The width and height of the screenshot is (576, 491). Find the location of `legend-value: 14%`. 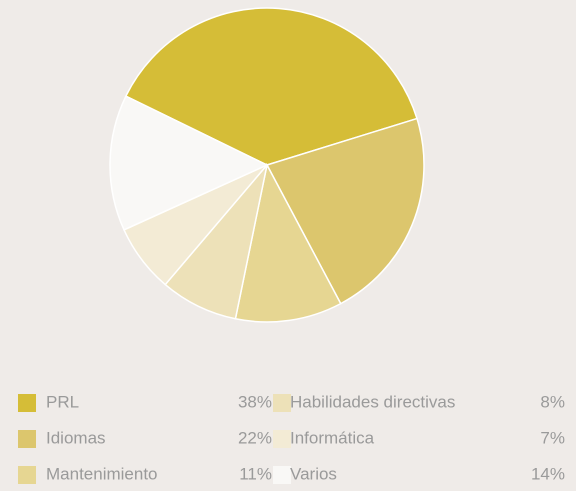

legend-value: 14% is located at coordinates (548, 473).